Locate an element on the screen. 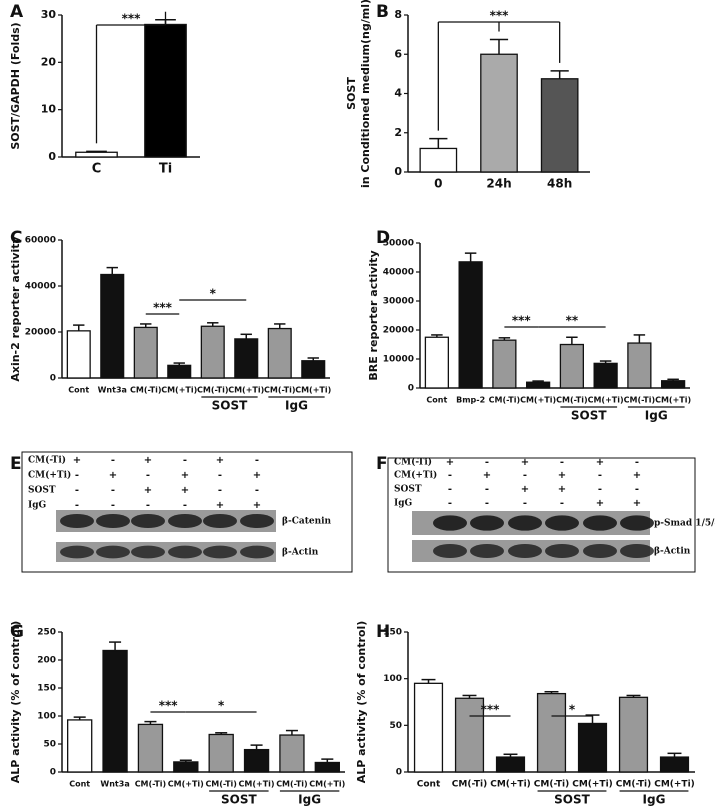 This screenshot has height=808, width=715. y-tick-label: 10000 is located at coordinates (398, 360).